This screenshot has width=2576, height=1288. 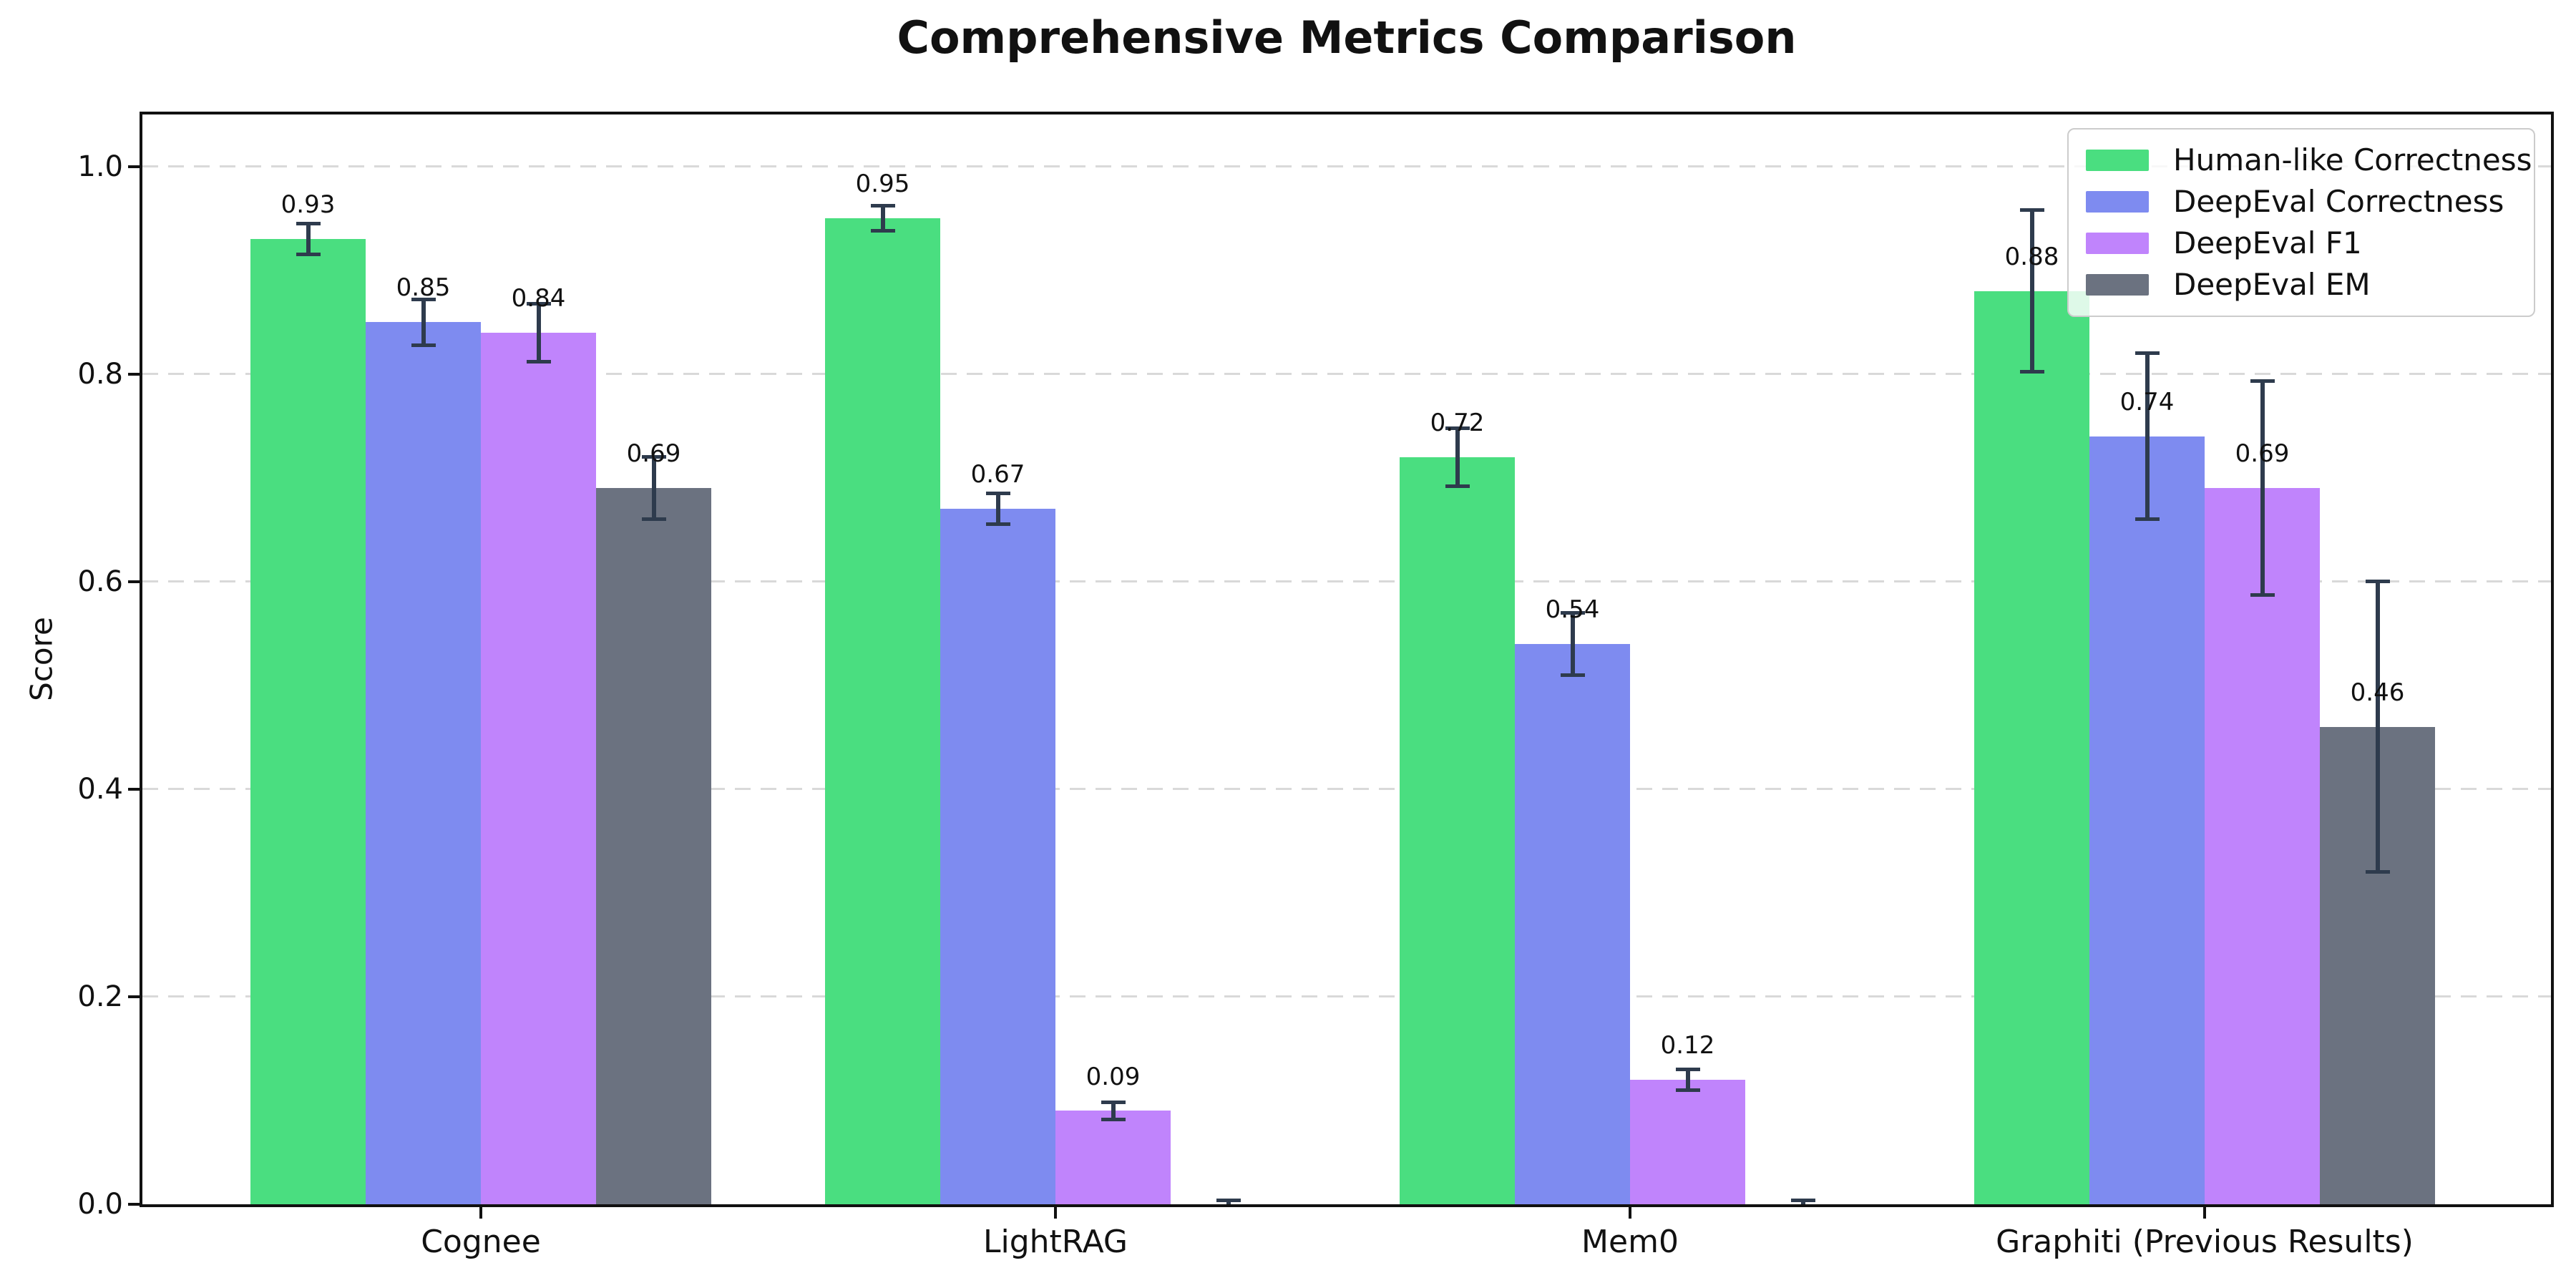 I want to click on gridline-0.4, so click(x=1346, y=789).